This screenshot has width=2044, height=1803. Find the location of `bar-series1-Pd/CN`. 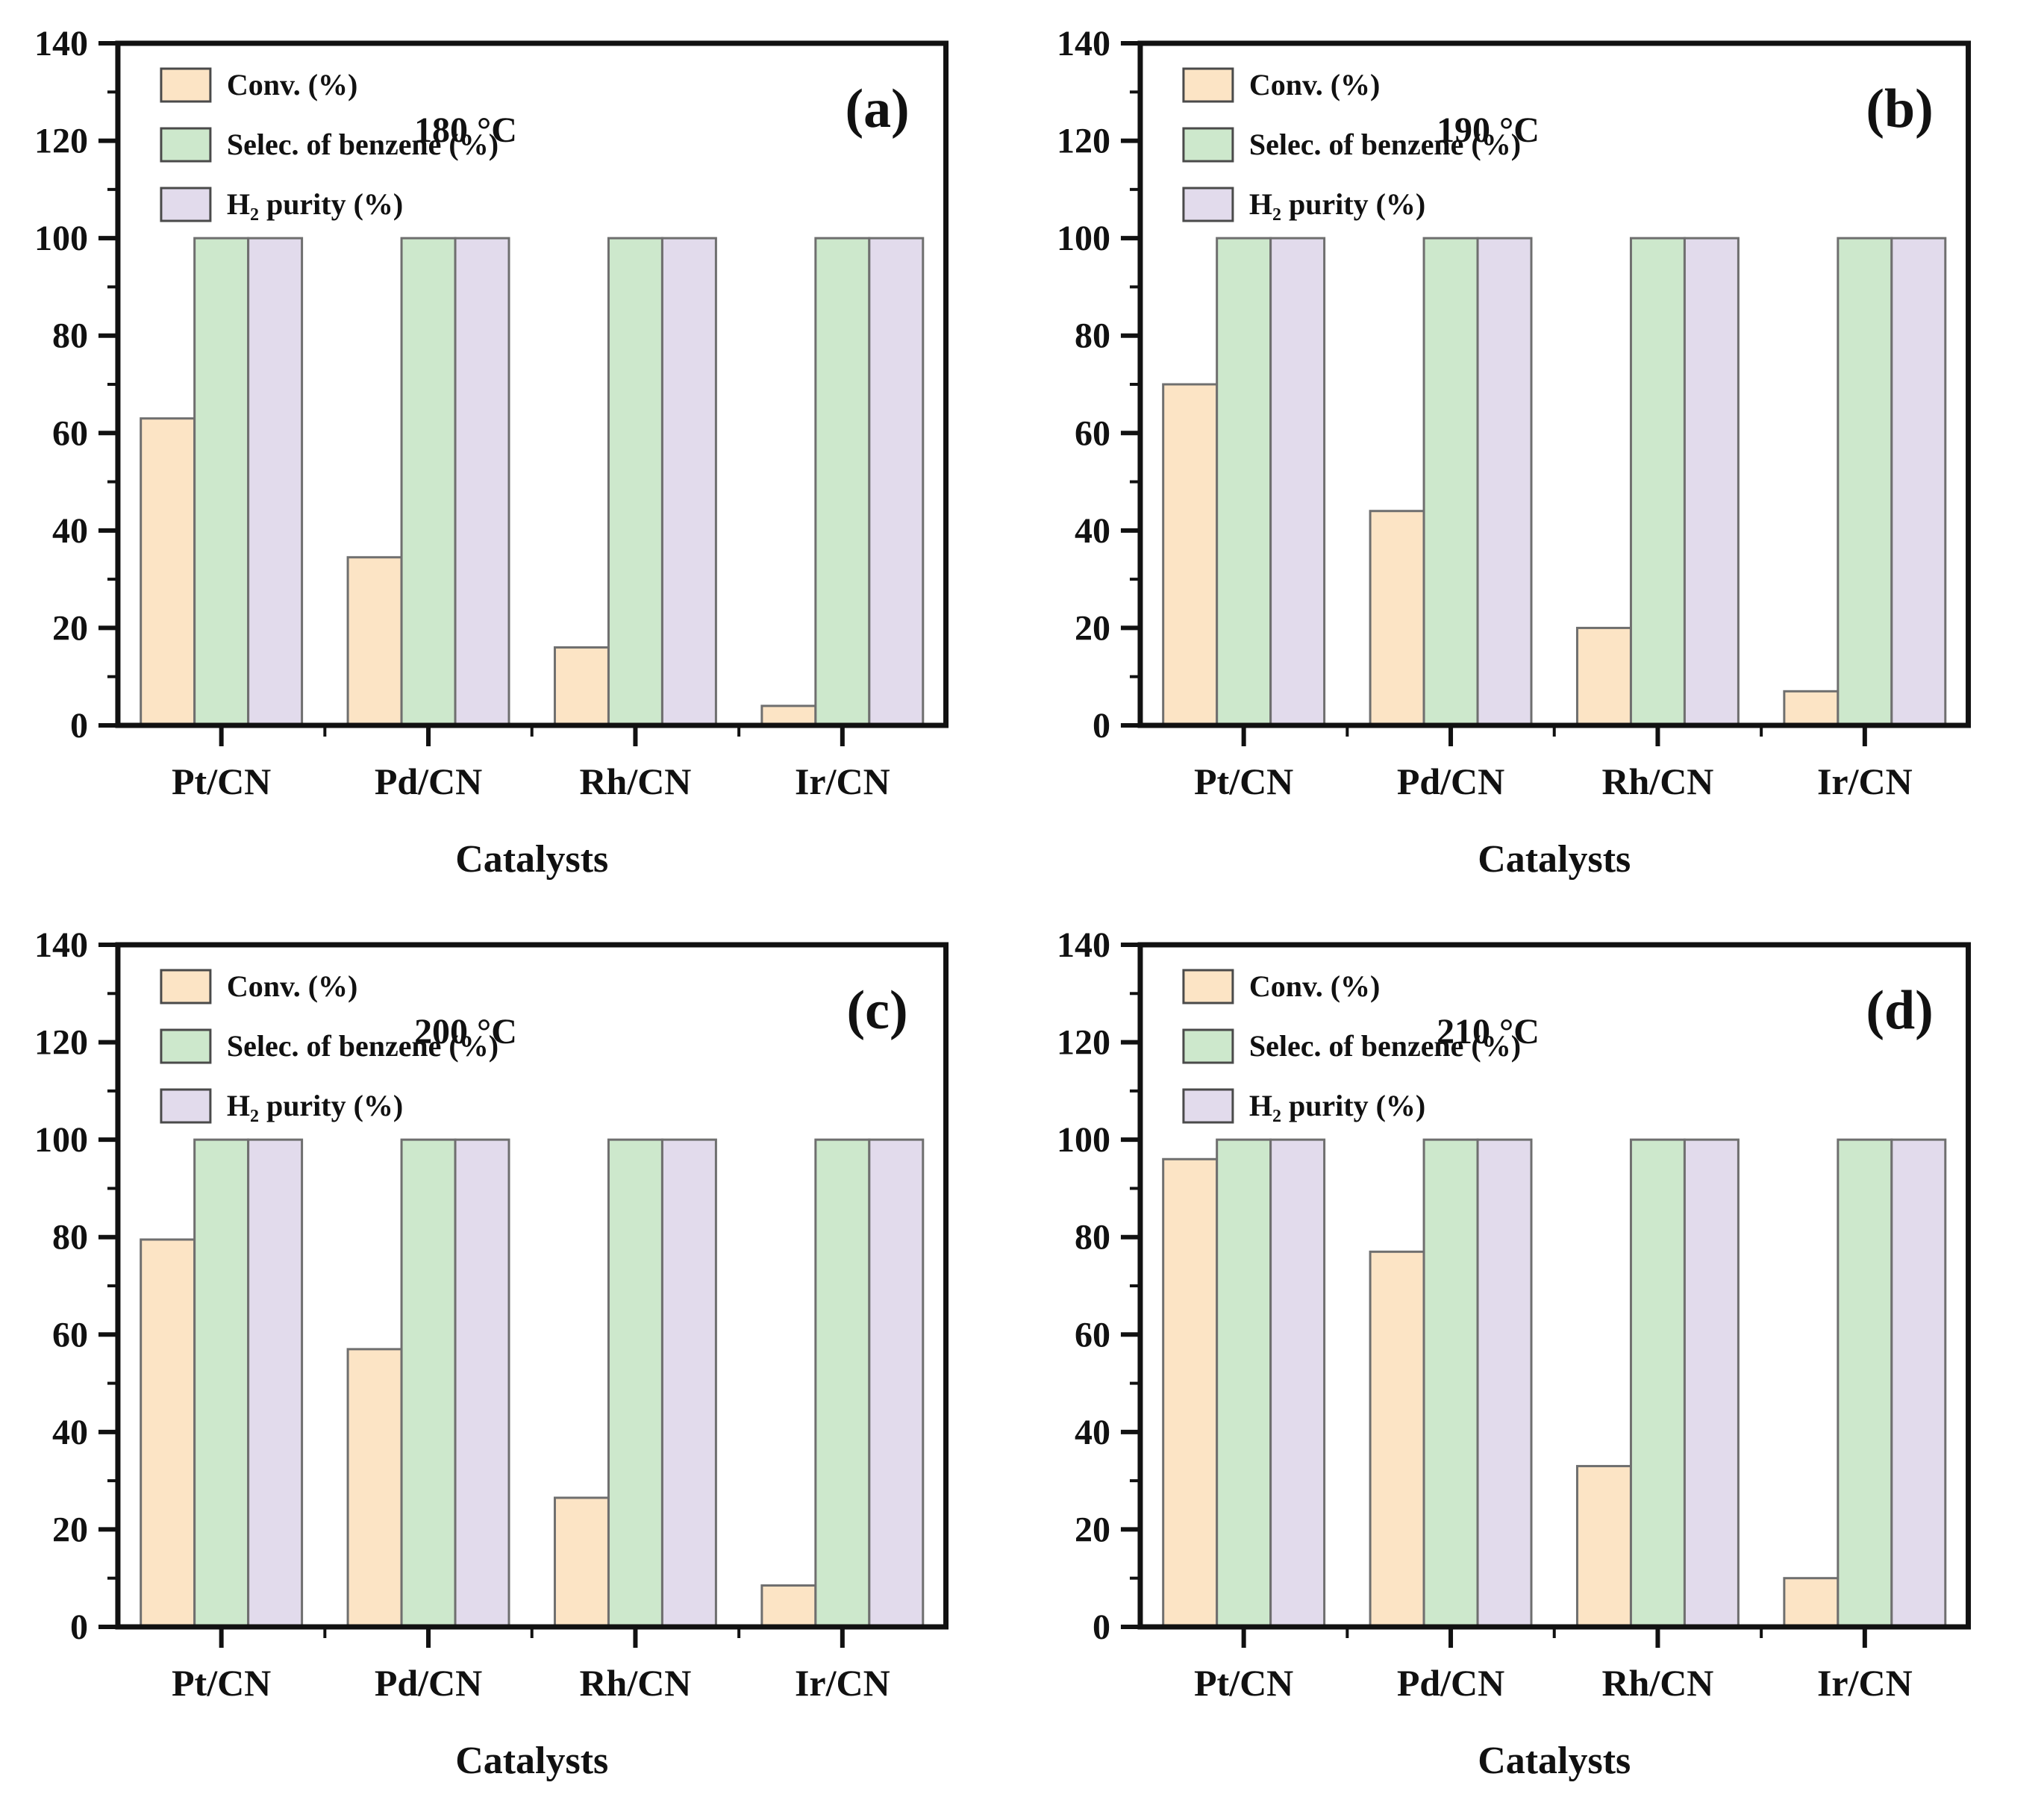

bar-series1-Pd/CN is located at coordinates (1450, 482).